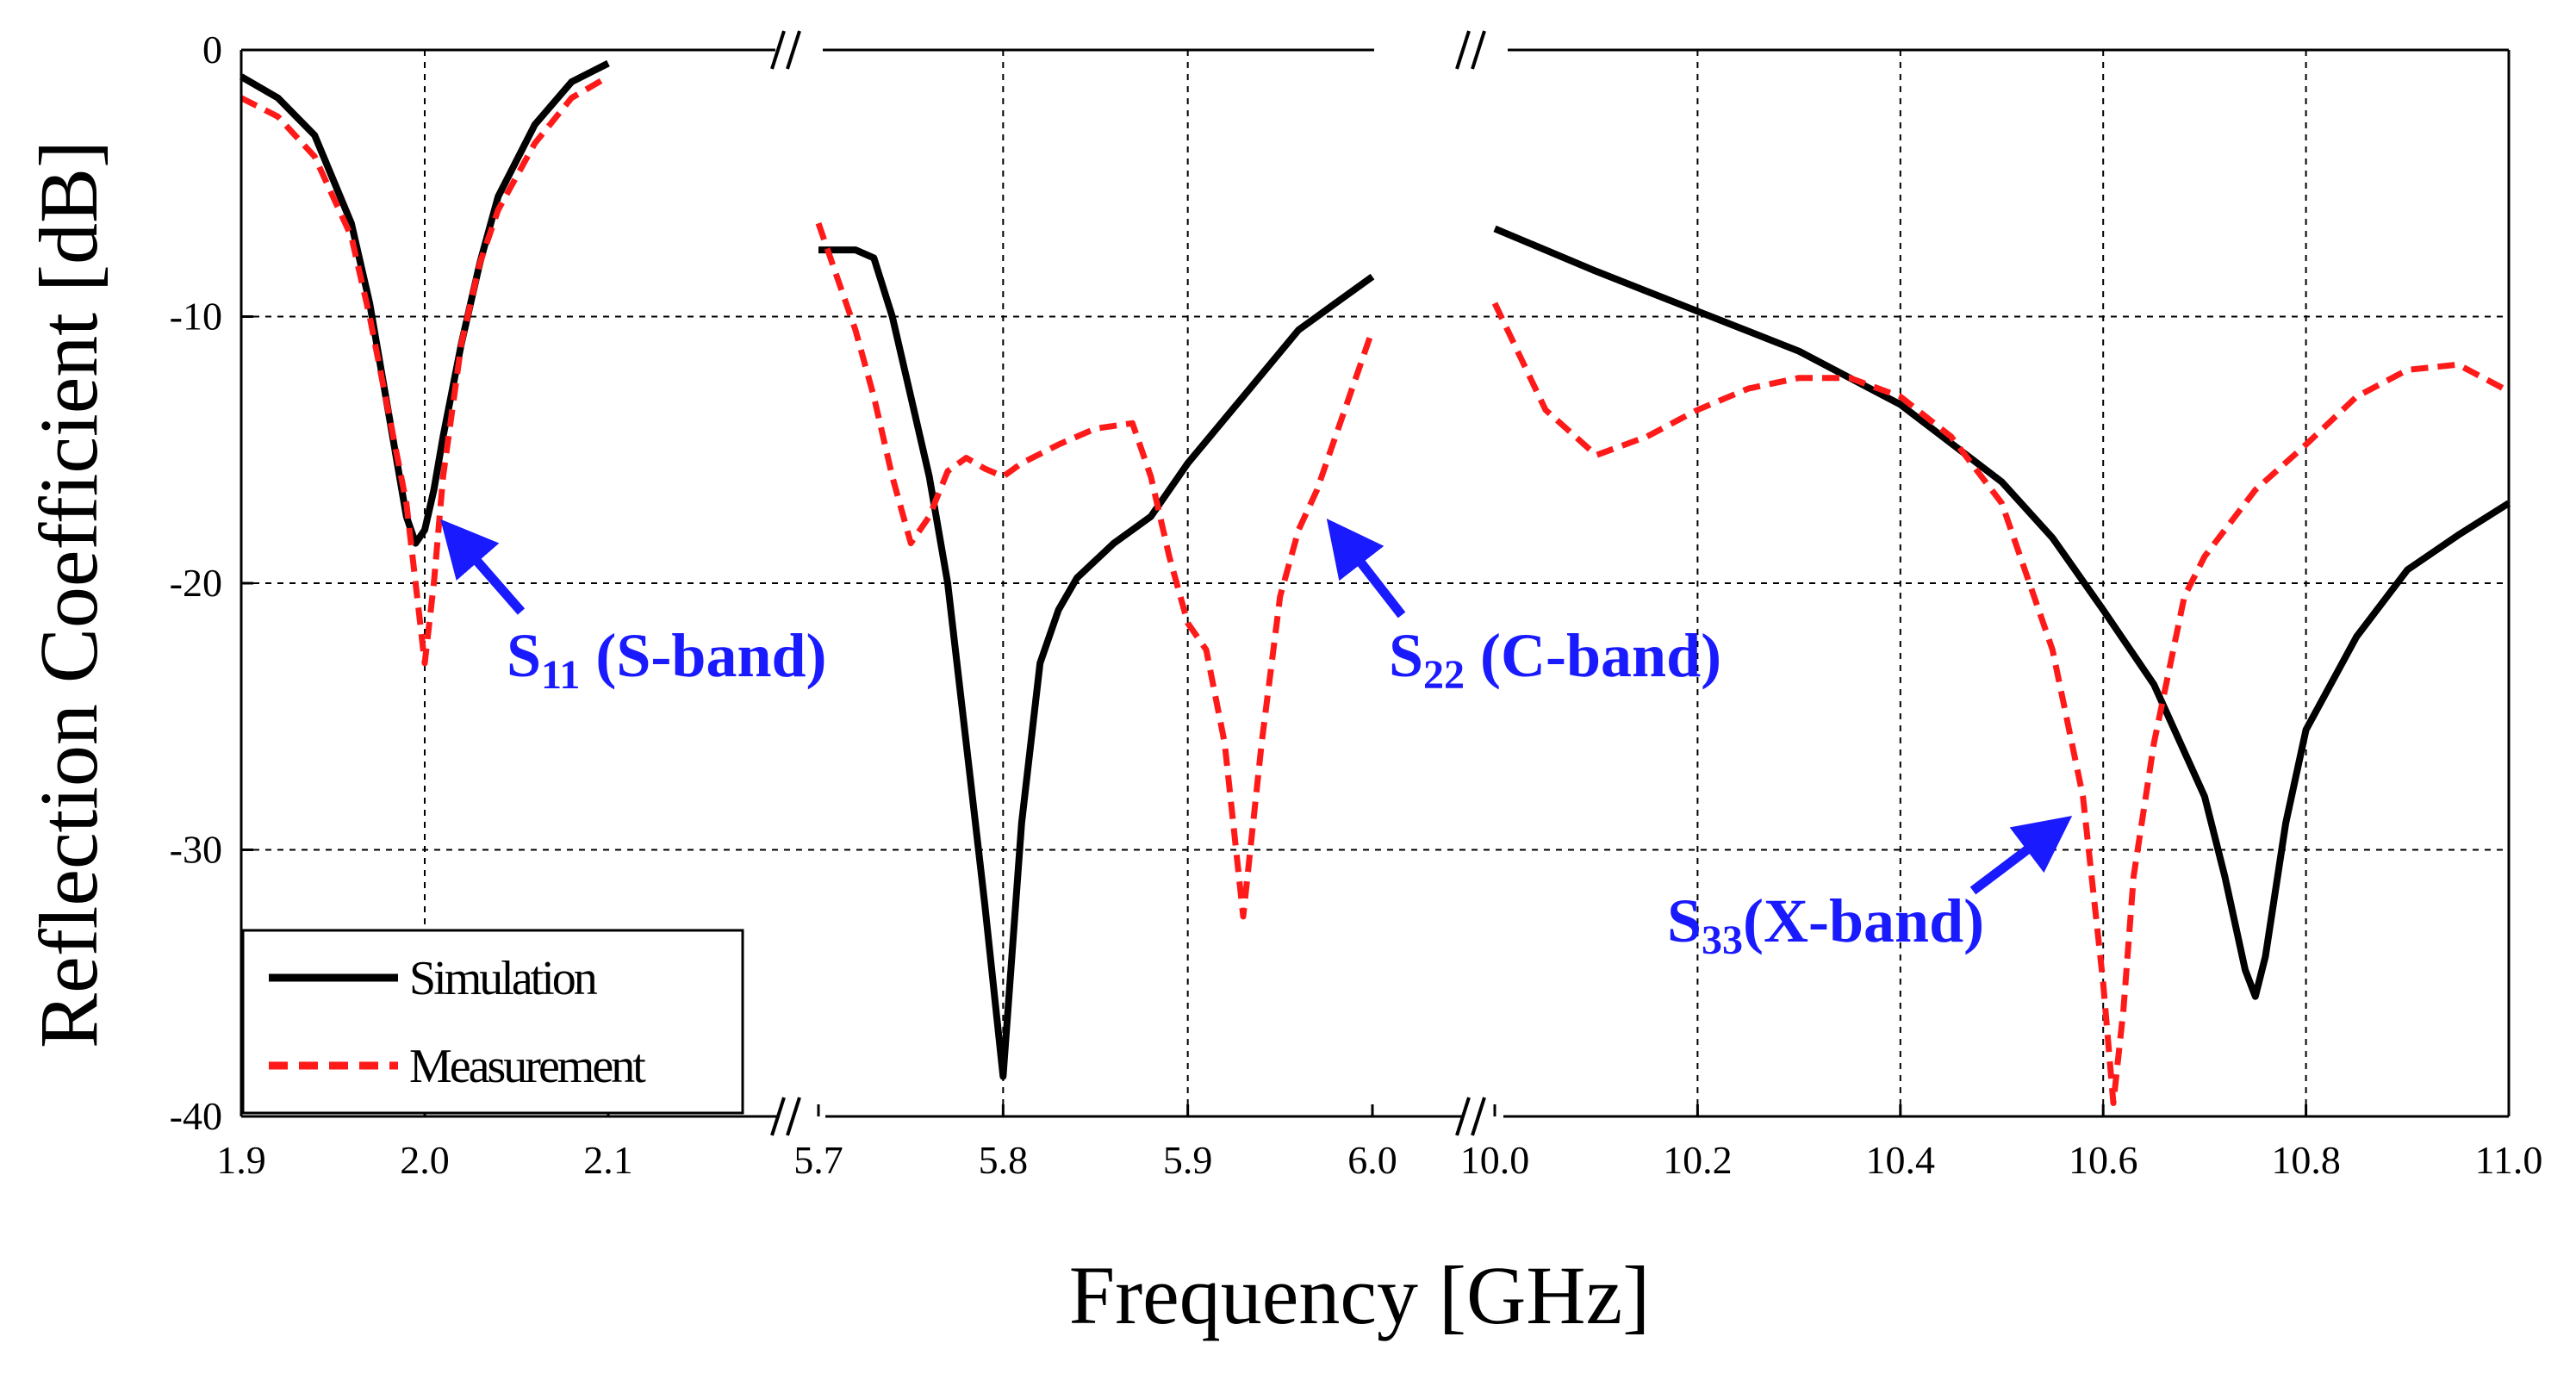  What do you see at coordinates (818, 1160) in the screenshot?
I see `x-tick-label: 5.7` at bounding box center [818, 1160].